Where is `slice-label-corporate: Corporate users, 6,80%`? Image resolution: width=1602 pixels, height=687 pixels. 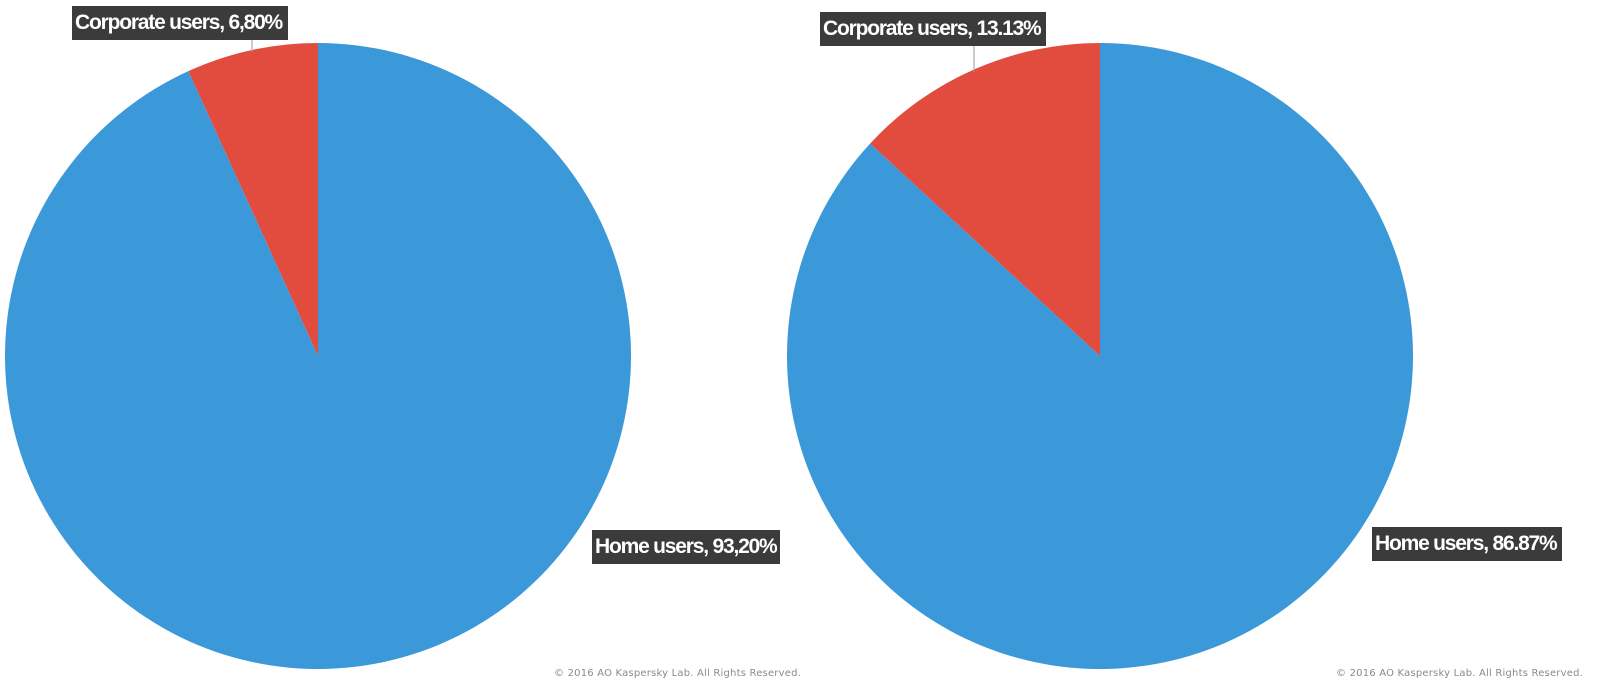
slice-label-corporate: Corporate users, 6,80% is located at coordinates (180, 23).